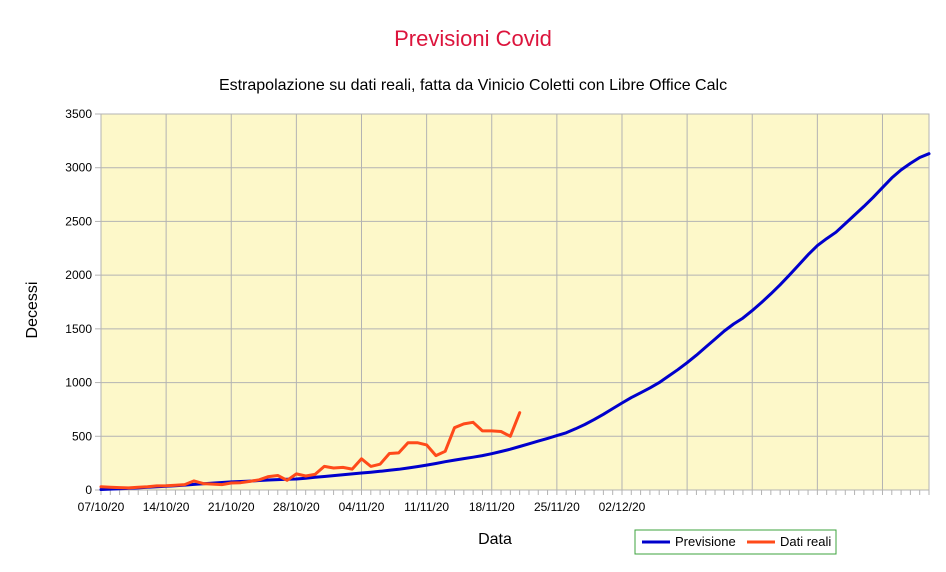  What do you see at coordinates (101, 507) in the screenshot?
I see `x-tick-label: 07/10/20` at bounding box center [101, 507].